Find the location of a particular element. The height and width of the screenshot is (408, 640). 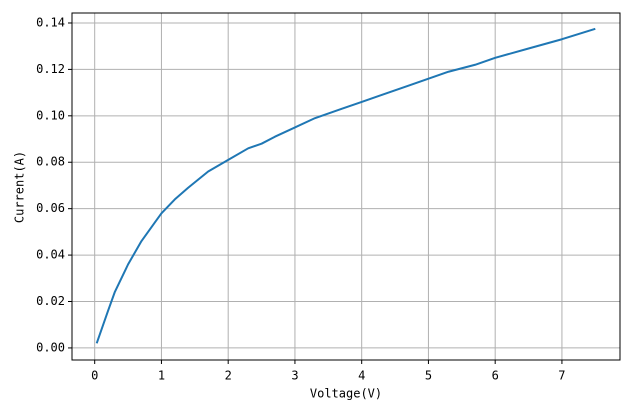

y-axis-label: Current(A) is located at coordinates (20, 187).